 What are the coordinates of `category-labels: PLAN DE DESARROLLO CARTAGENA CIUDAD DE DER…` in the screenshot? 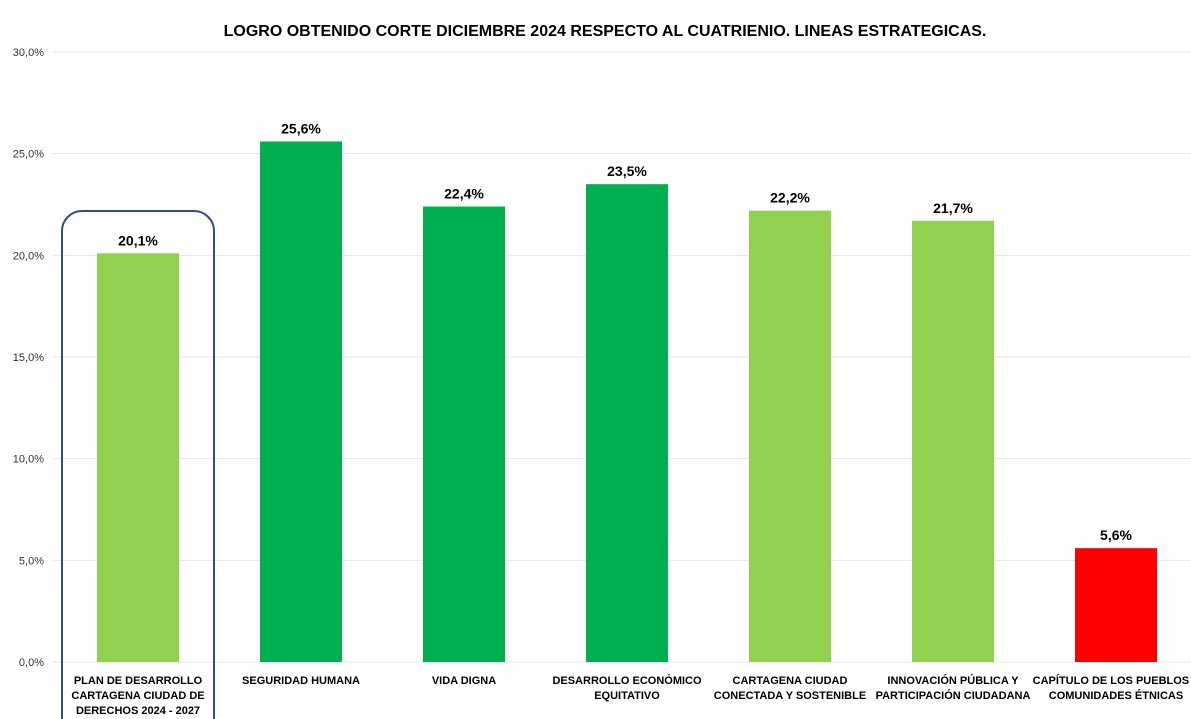 It's located at (631, 695).